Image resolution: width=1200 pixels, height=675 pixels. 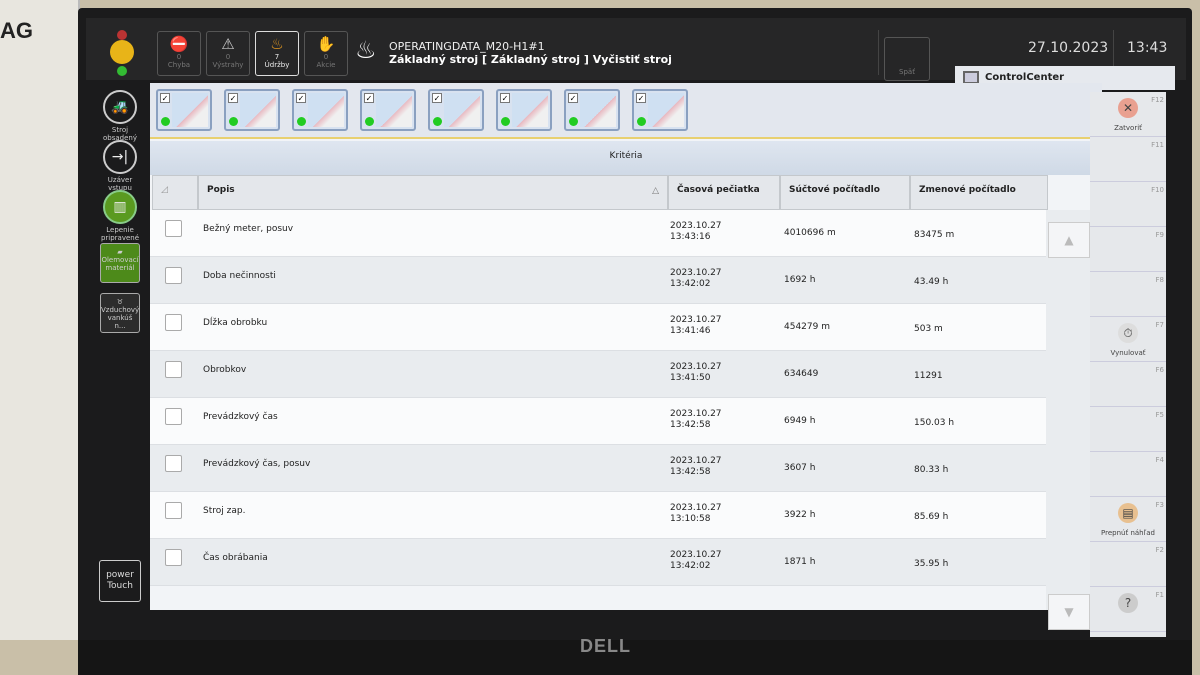 I want to click on errors-button: ⛔ 0 Chyba, so click(x=179, y=53).